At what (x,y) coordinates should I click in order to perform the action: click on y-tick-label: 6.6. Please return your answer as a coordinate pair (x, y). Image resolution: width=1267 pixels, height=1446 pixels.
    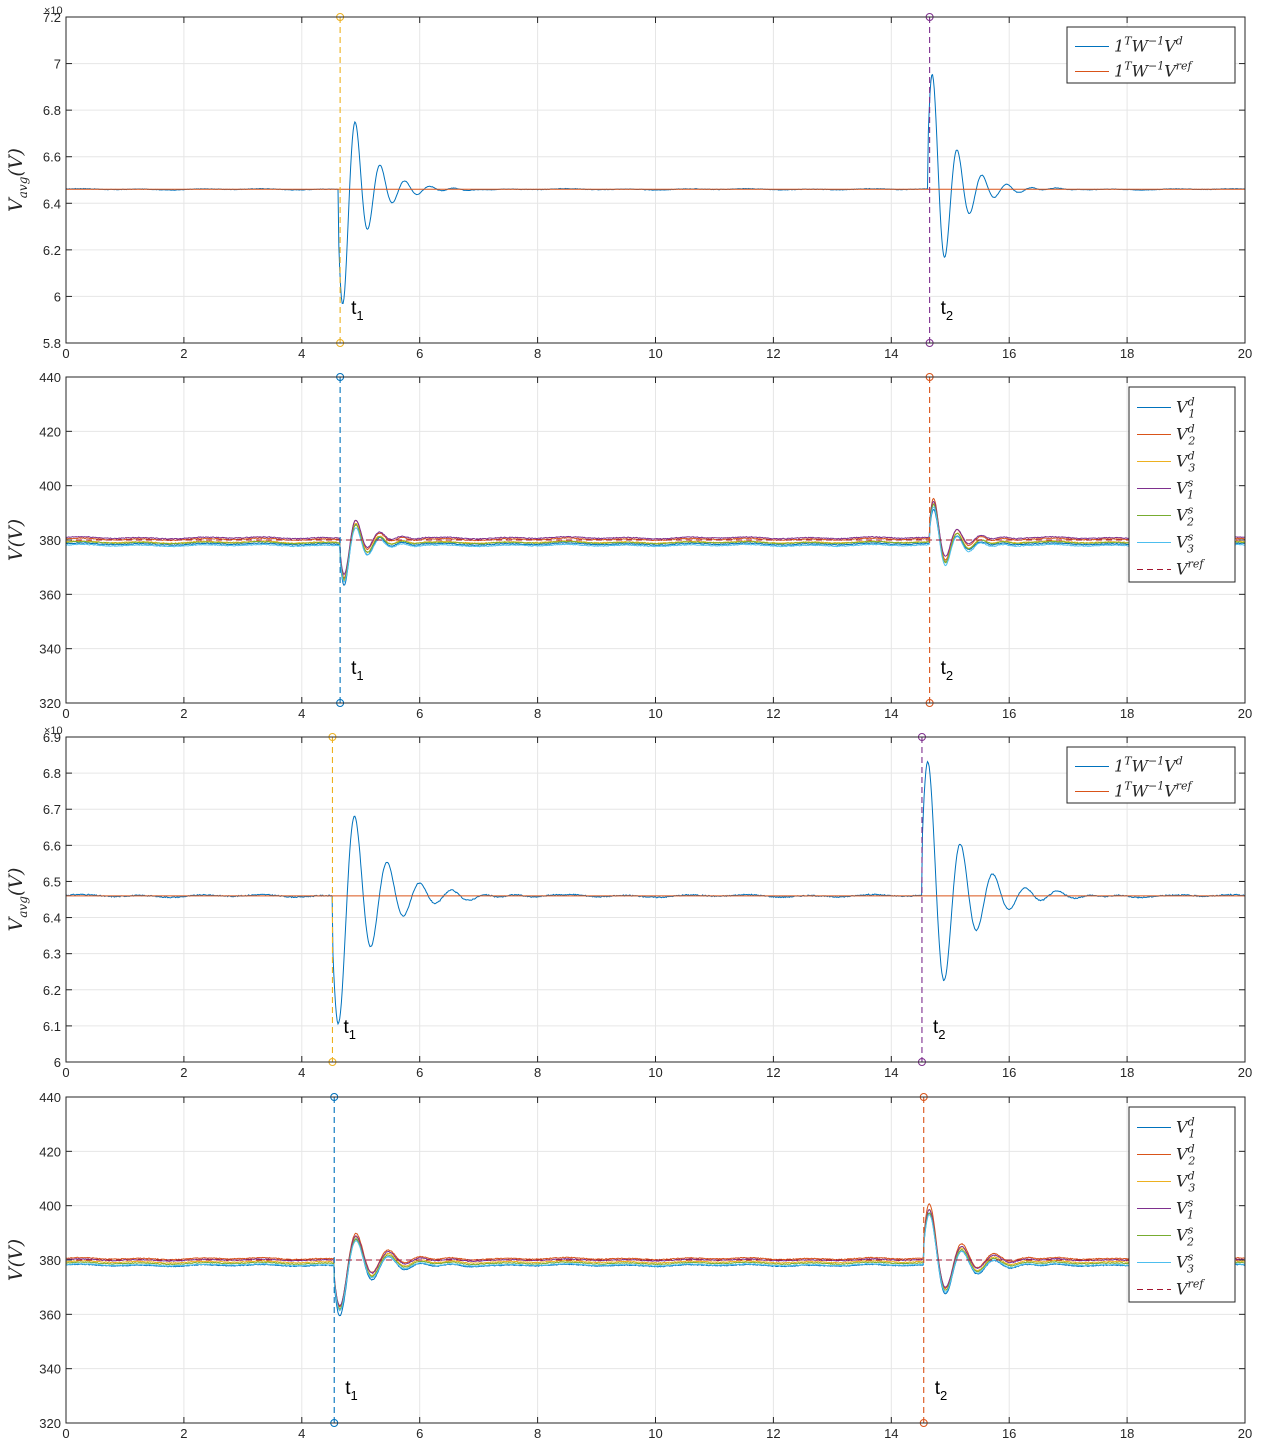
    Looking at the image, I should click on (52, 157).